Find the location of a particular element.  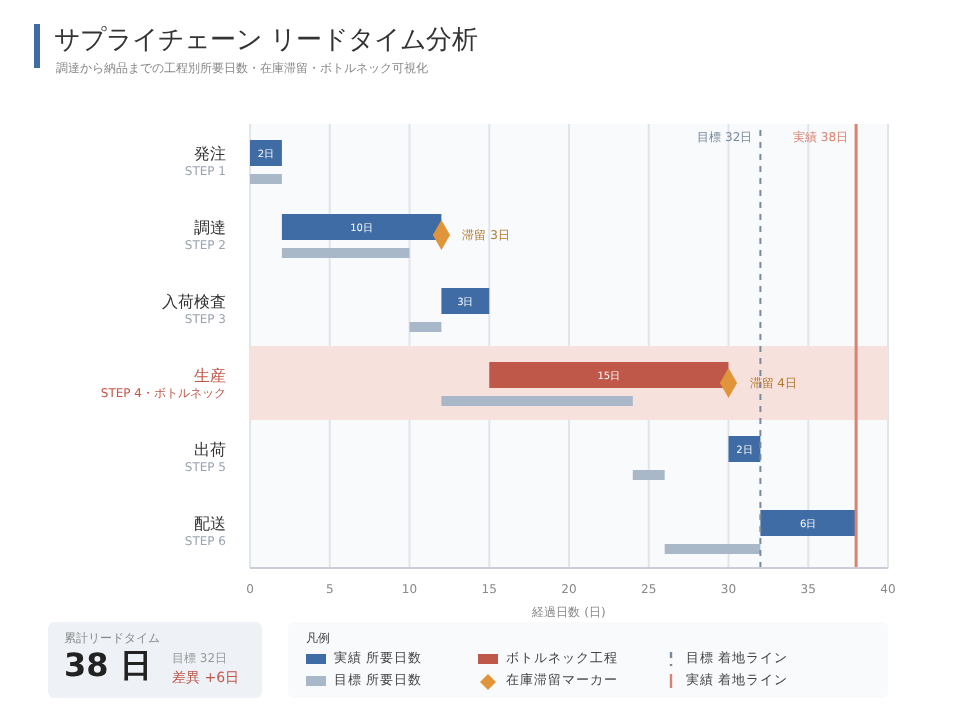

y-tick-label: 配送 STEP 6 is located at coordinates (205, 532).